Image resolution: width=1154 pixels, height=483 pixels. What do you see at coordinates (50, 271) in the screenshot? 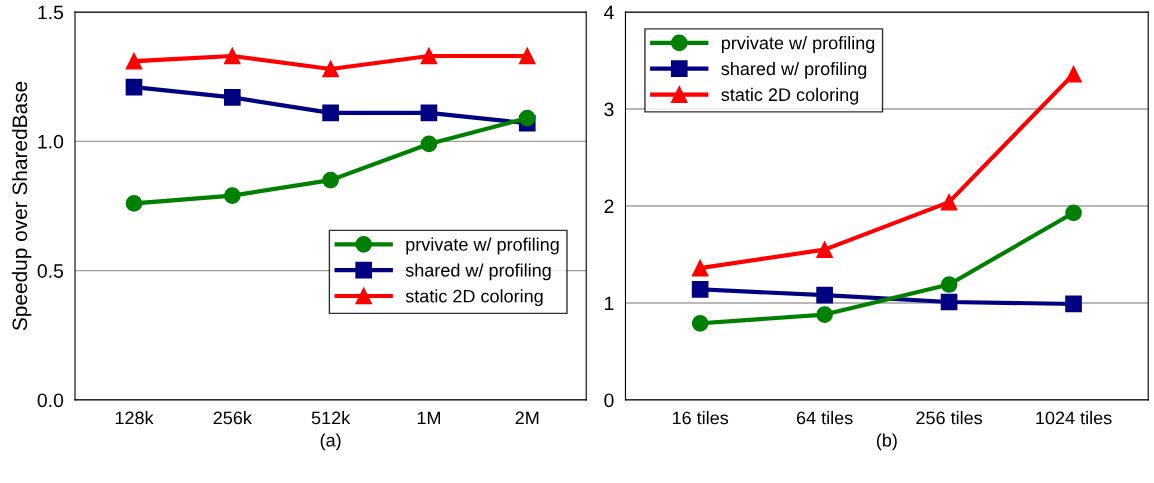
I see `y-tick-label: 0.5` at bounding box center [50, 271].